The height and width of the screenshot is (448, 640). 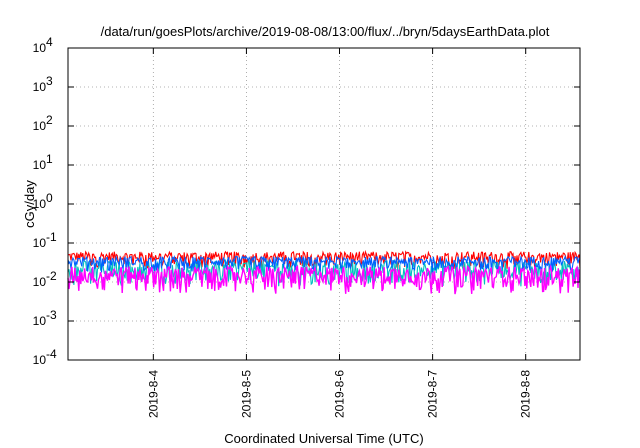 What do you see at coordinates (29, 204) in the screenshot?
I see `y-axis-label: cGy/day` at bounding box center [29, 204].